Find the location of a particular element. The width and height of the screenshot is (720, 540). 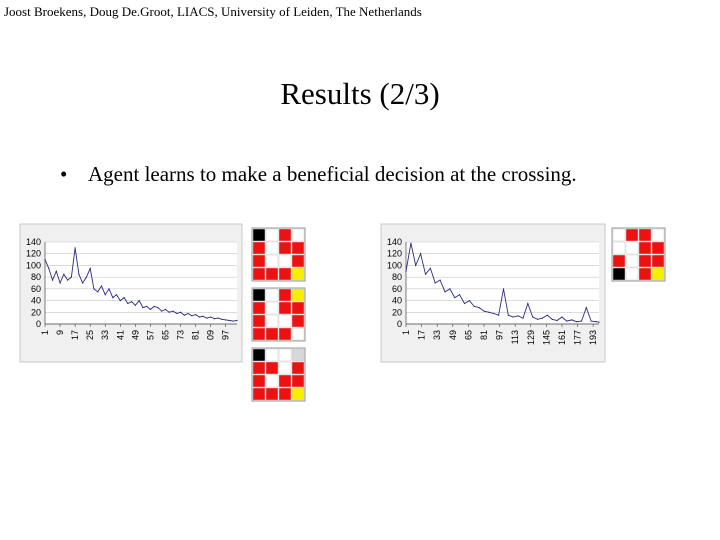

y-tick-label: 60 is located at coordinates (36, 289).